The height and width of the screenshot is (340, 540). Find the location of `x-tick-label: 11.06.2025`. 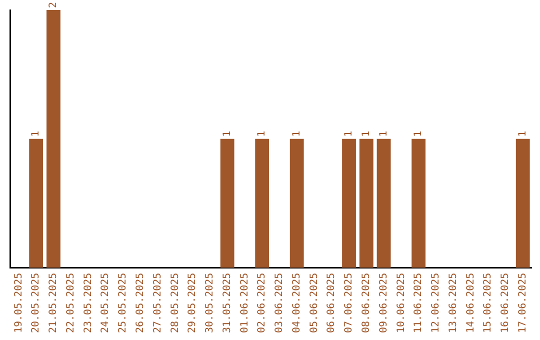

x-tick-label: 11.06.2025 is located at coordinates (418, 303).